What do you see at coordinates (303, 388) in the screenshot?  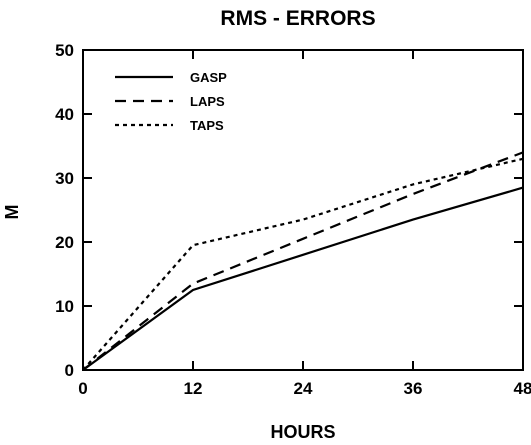 I see `x-tick-label: 24` at bounding box center [303, 388].